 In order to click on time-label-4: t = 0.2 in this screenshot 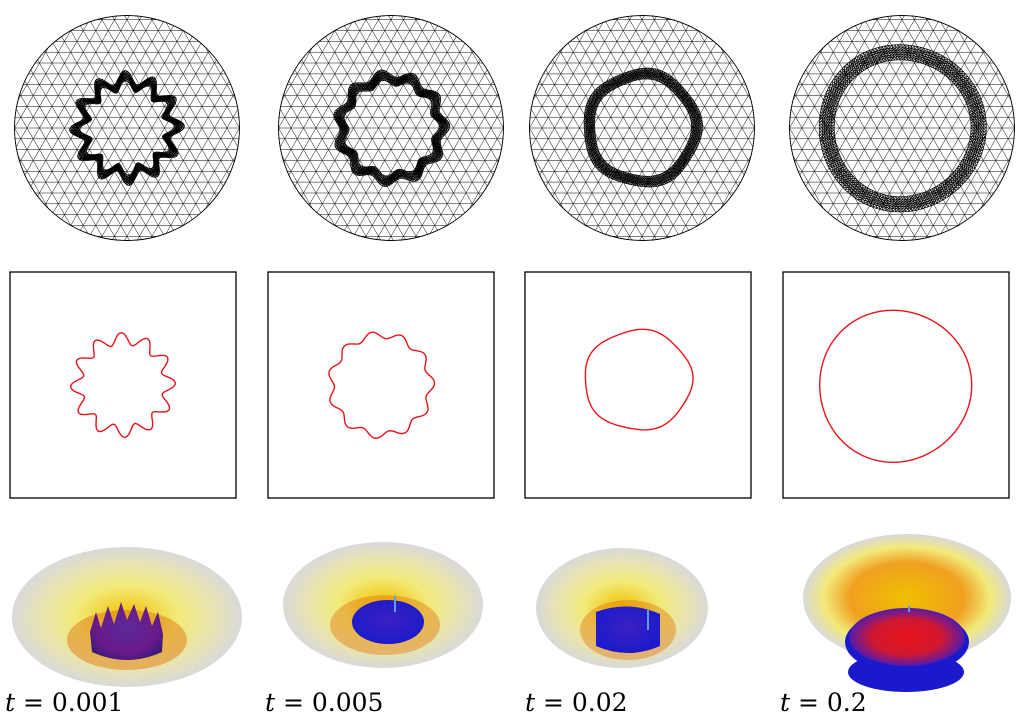, I will do `click(823, 702)`.